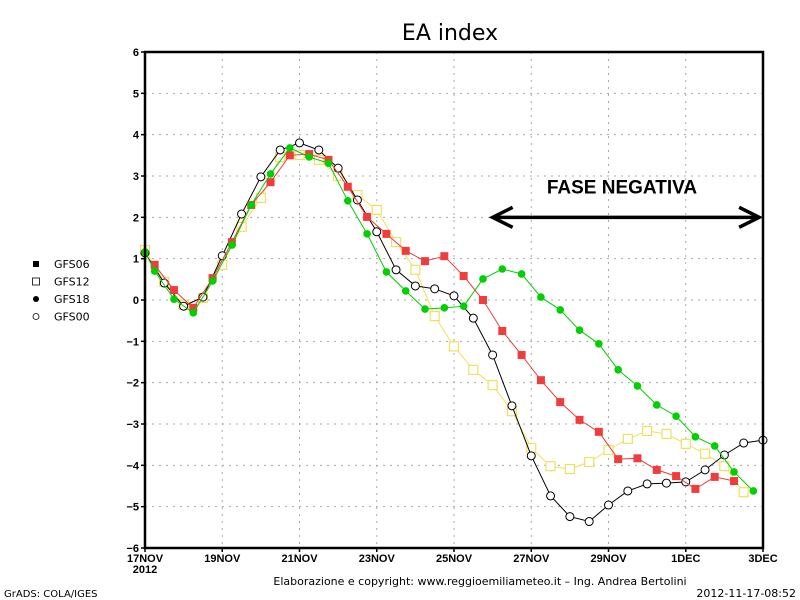 The width and height of the screenshot is (800, 600). Describe the element at coordinates (746, 593) in the screenshot. I see `footer-timestamp: 2012-11-17-08:52` at that location.